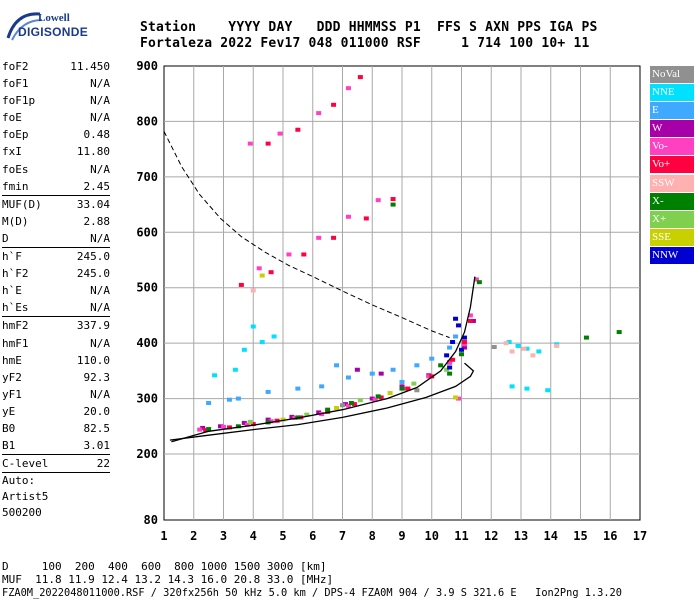 The height and width of the screenshot is (600, 700). I want to click on x-tick-label: 10, so click(432, 536).